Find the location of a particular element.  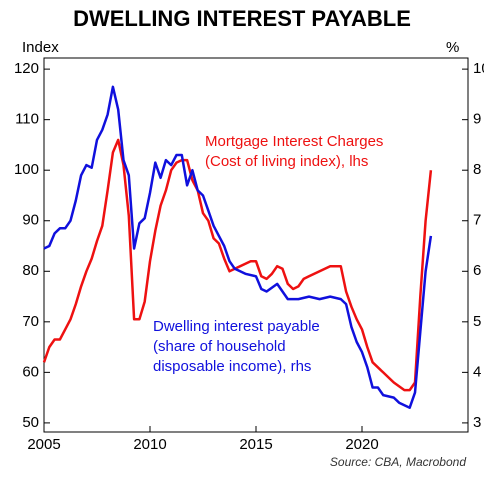

x-tick-label: 2005 is located at coordinates (43, 444).